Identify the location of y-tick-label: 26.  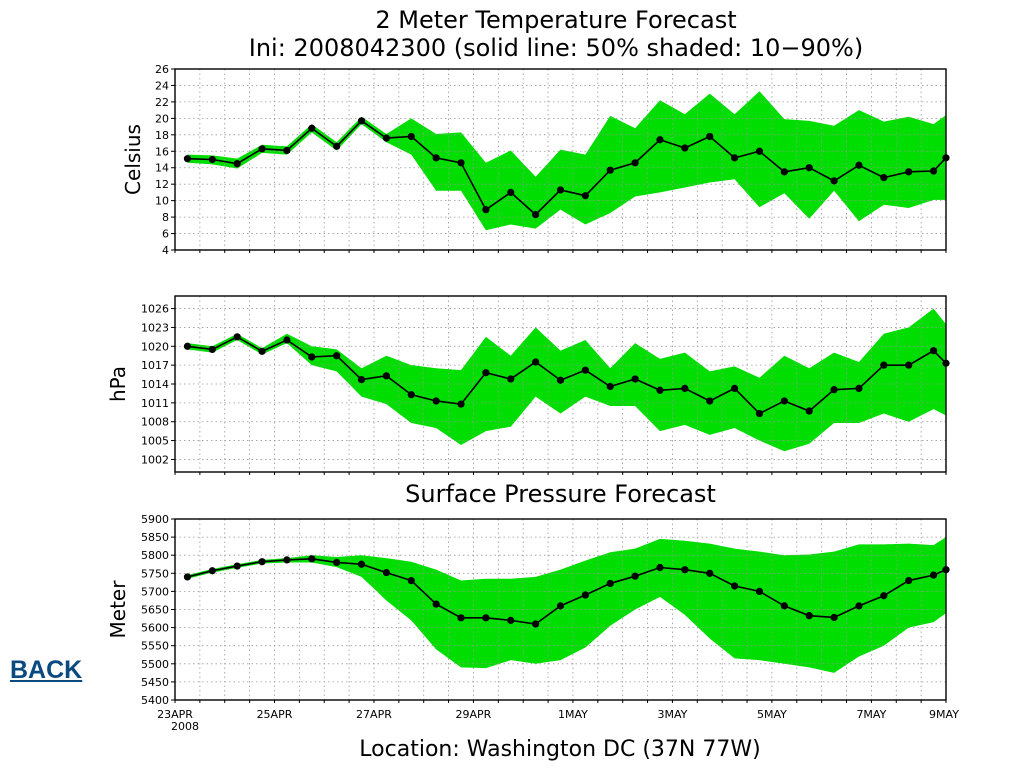
(162, 69).